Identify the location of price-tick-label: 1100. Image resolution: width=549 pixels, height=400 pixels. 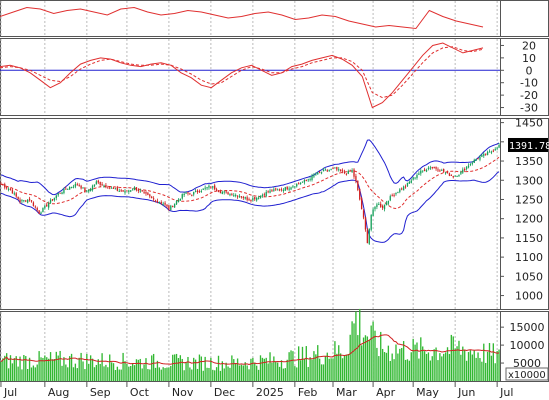
(529, 257).